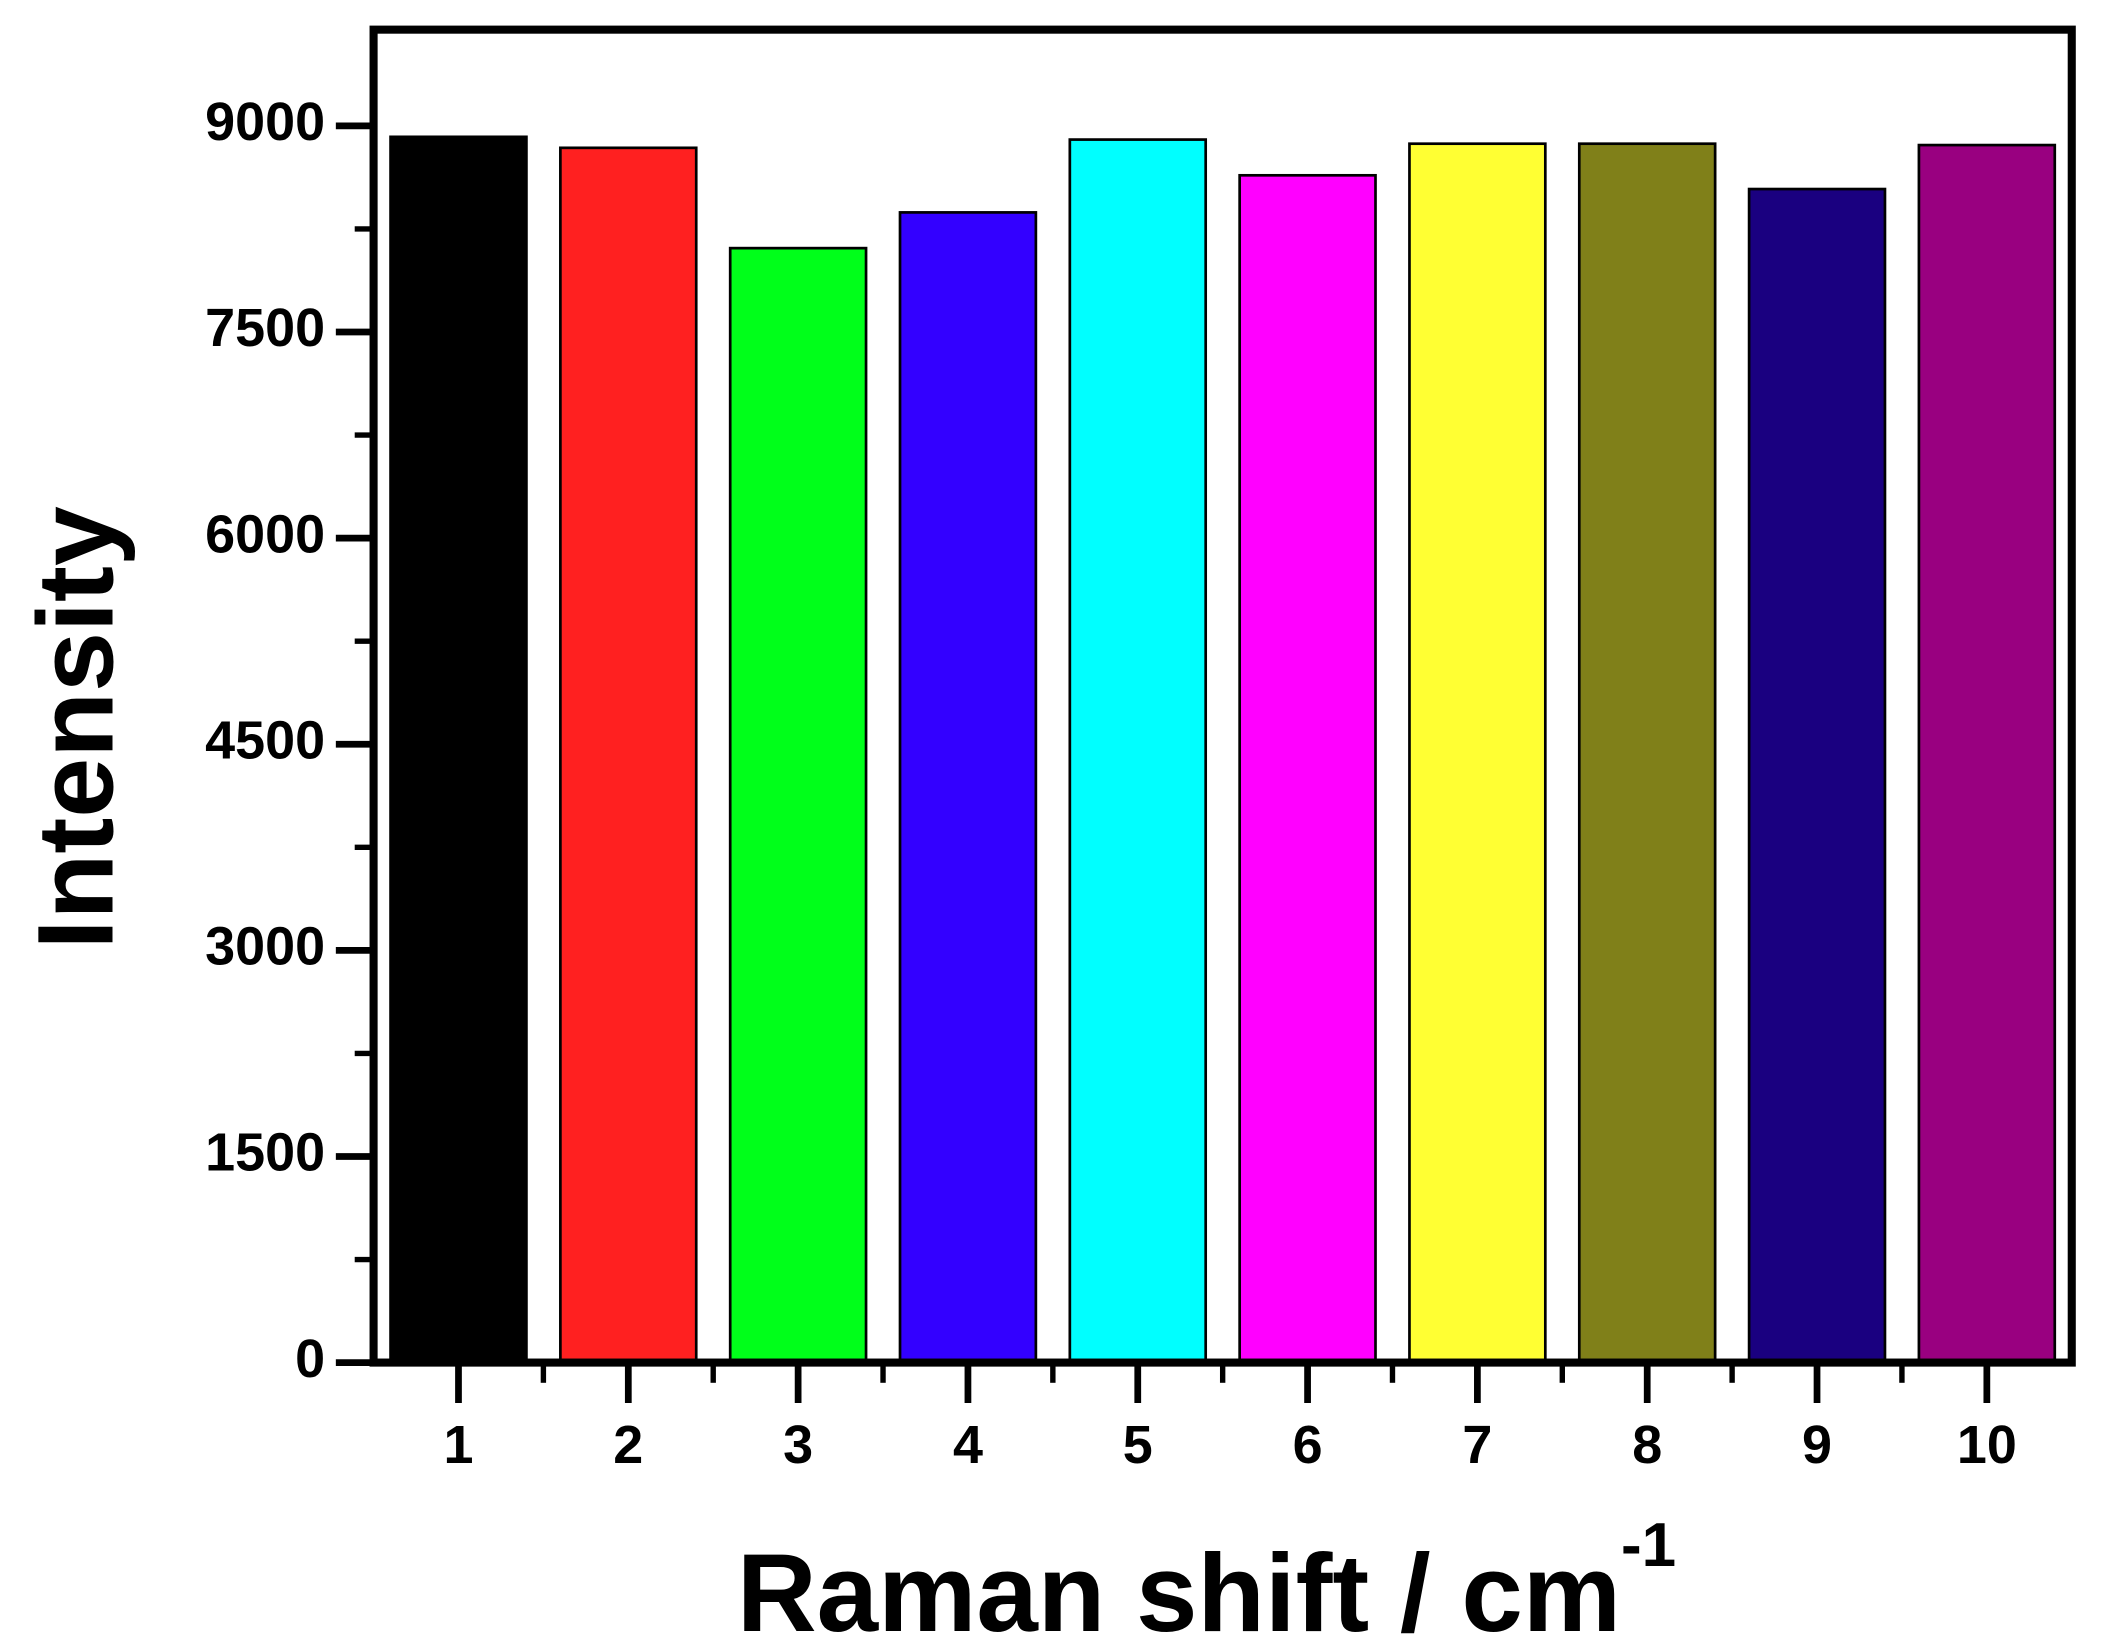 This screenshot has width=2103, height=1651. What do you see at coordinates (1477, 1445) in the screenshot?
I see `x-tick-label: 7` at bounding box center [1477, 1445].